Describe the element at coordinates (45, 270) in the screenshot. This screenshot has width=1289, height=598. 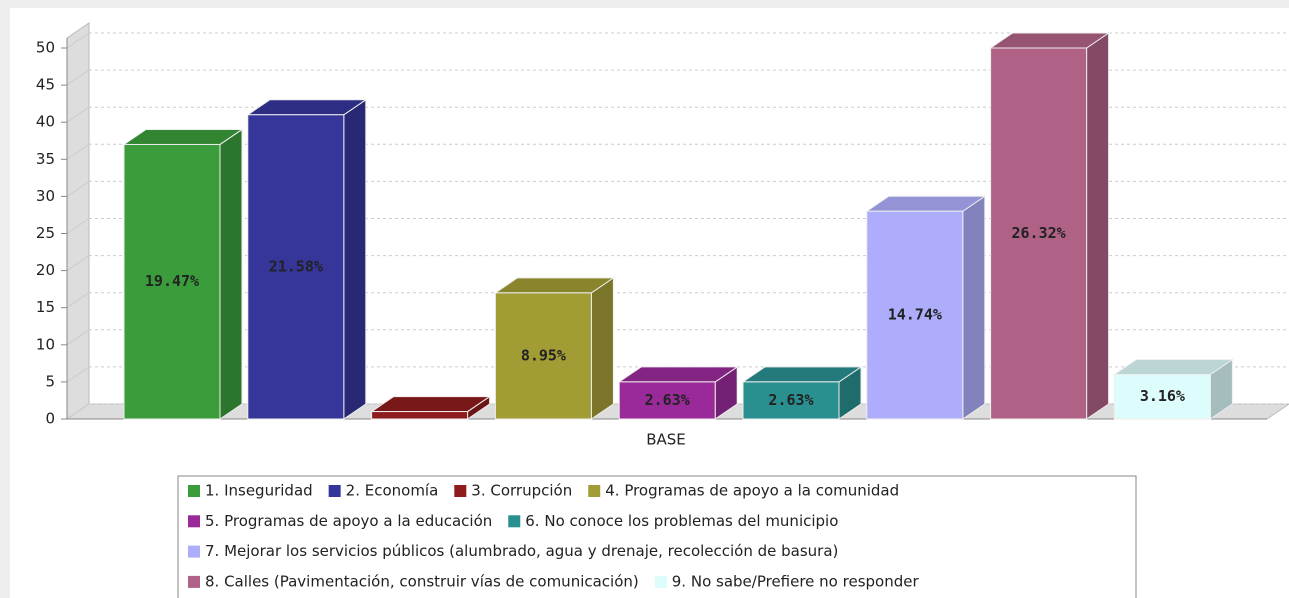
I see `y-tick-label: 20` at that location.